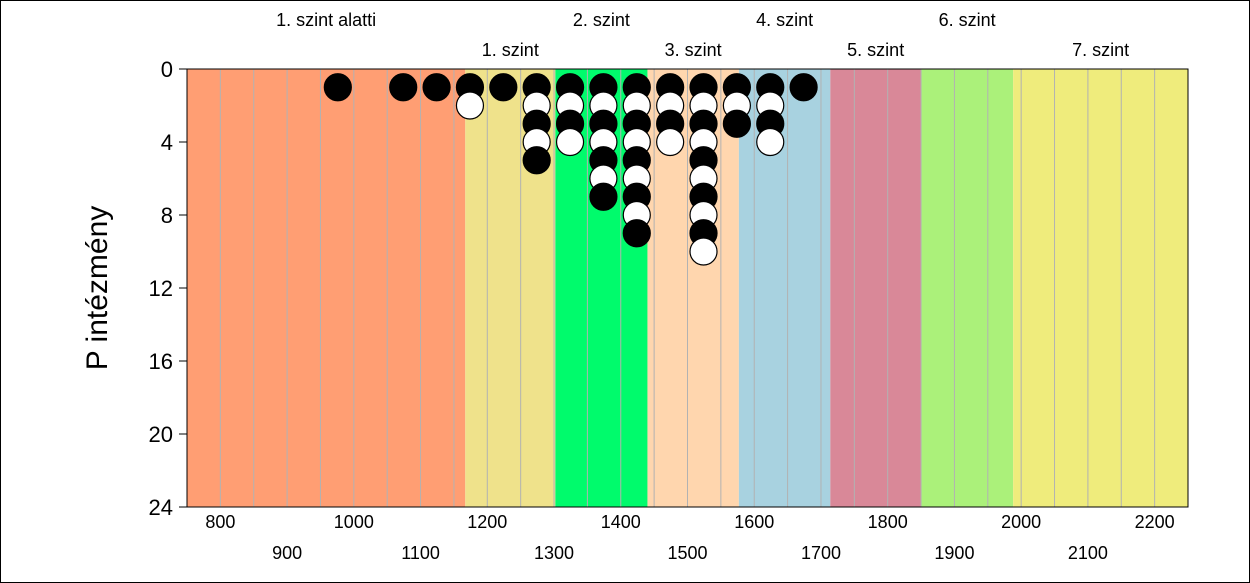 Image resolution: width=1250 pixels, height=583 pixels. Describe the element at coordinates (1021, 522) in the screenshot. I see `x-tick-label: 2000` at that location.